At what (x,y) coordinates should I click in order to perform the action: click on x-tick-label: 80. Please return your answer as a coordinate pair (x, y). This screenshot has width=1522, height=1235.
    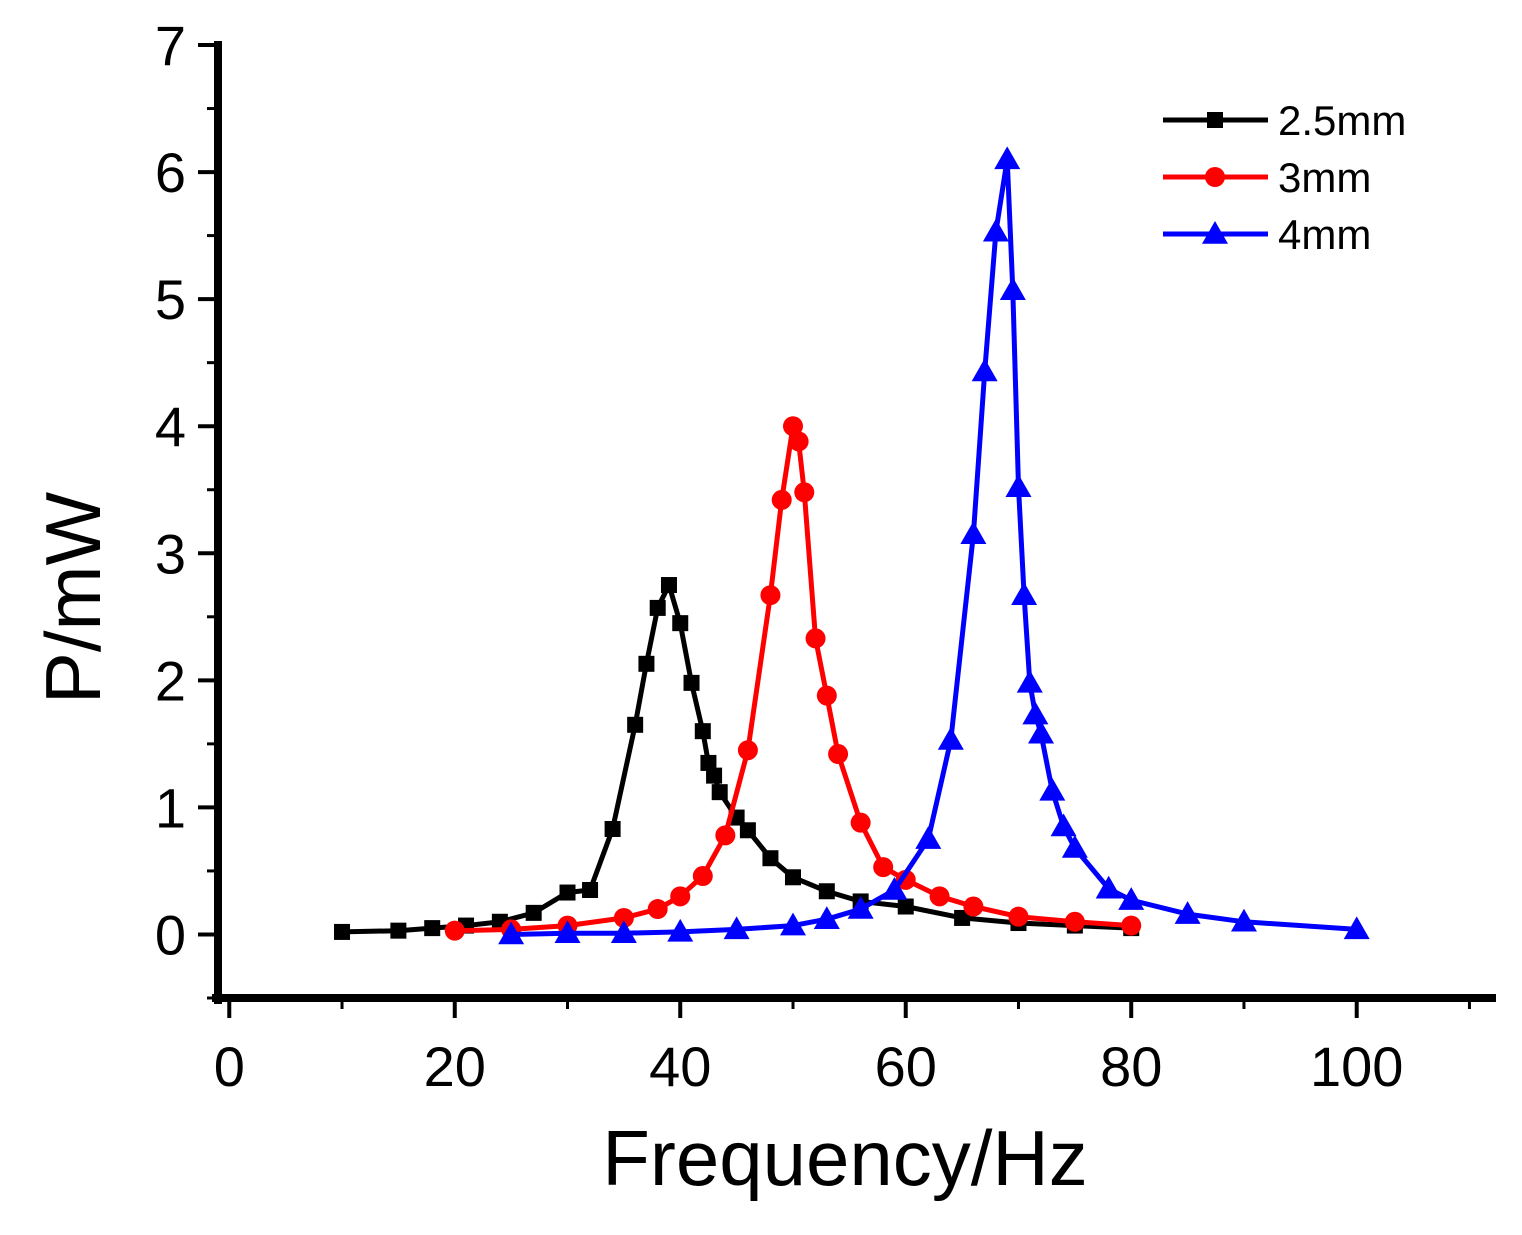
    Looking at the image, I should click on (1131, 1066).